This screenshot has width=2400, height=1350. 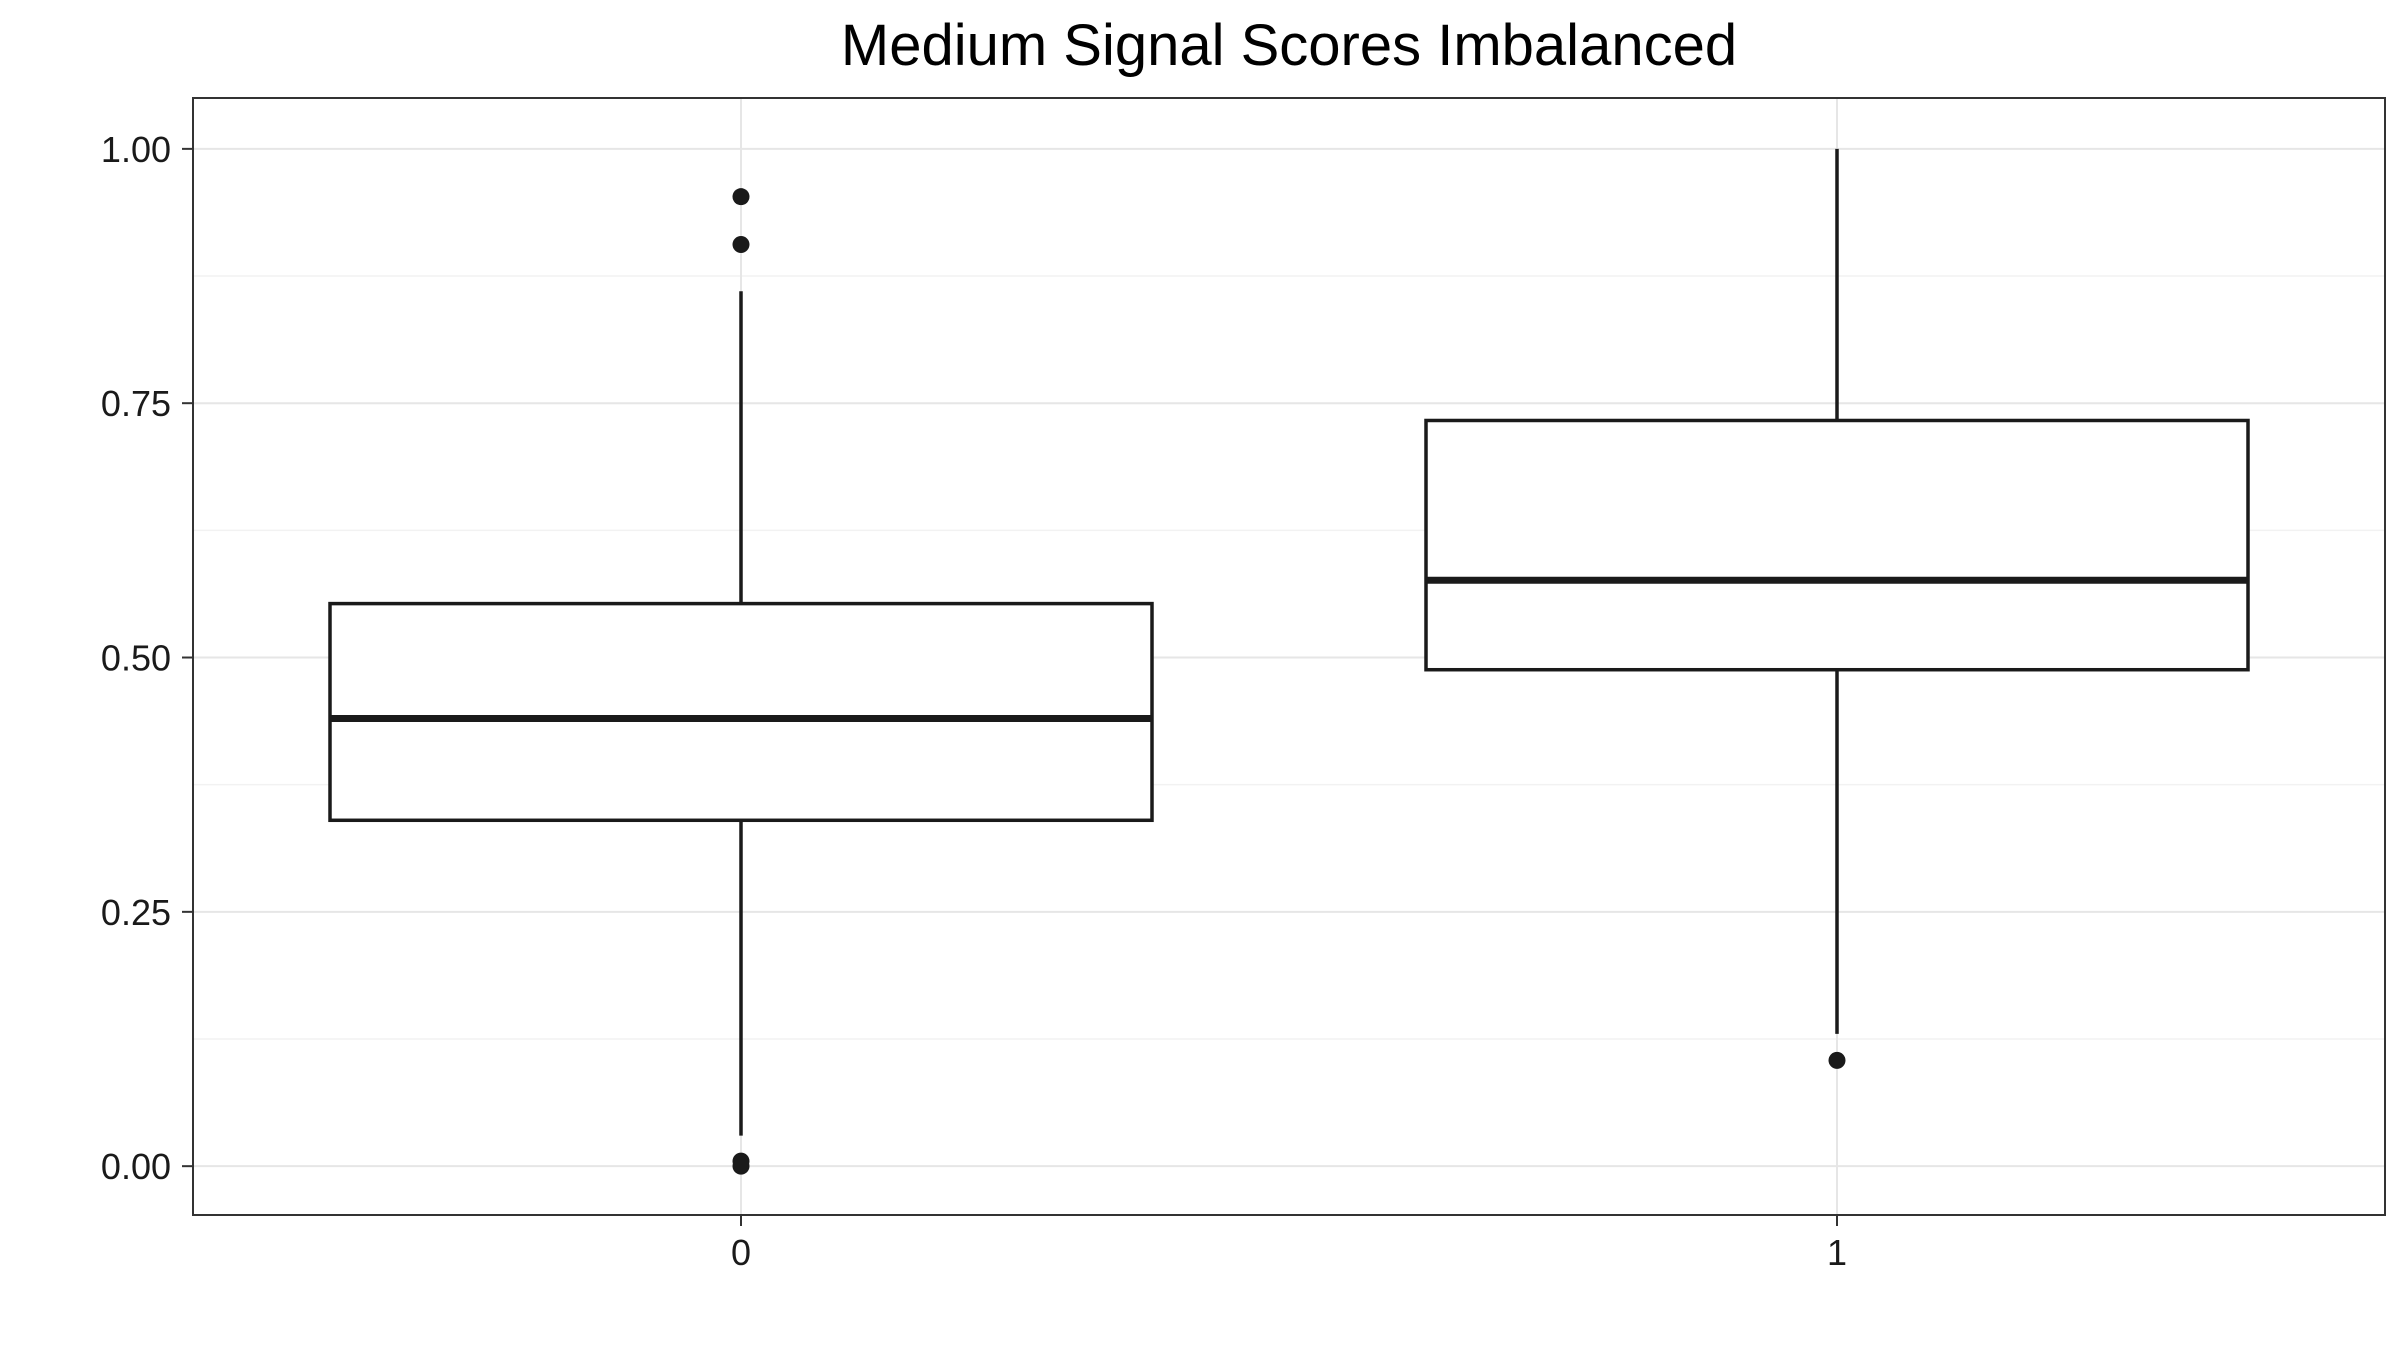 What do you see at coordinates (1837, 1252) in the screenshot?
I see `x-tick-label: 1` at bounding box center [1837, 1252].